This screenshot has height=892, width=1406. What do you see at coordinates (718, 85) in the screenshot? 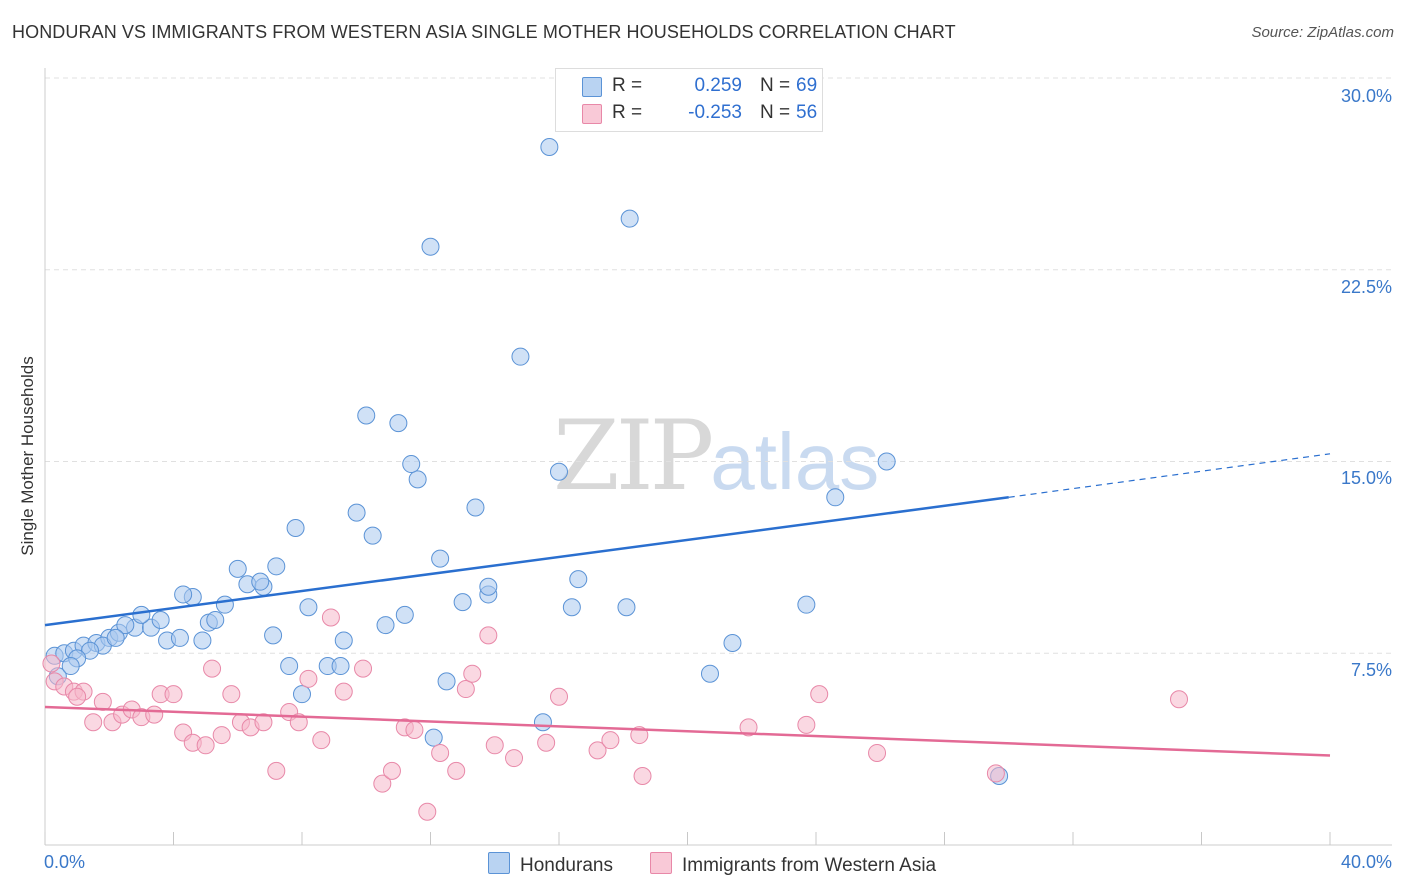
I see `legend-r-value-hondurans: 0.259` at bounding box center [718, 85].